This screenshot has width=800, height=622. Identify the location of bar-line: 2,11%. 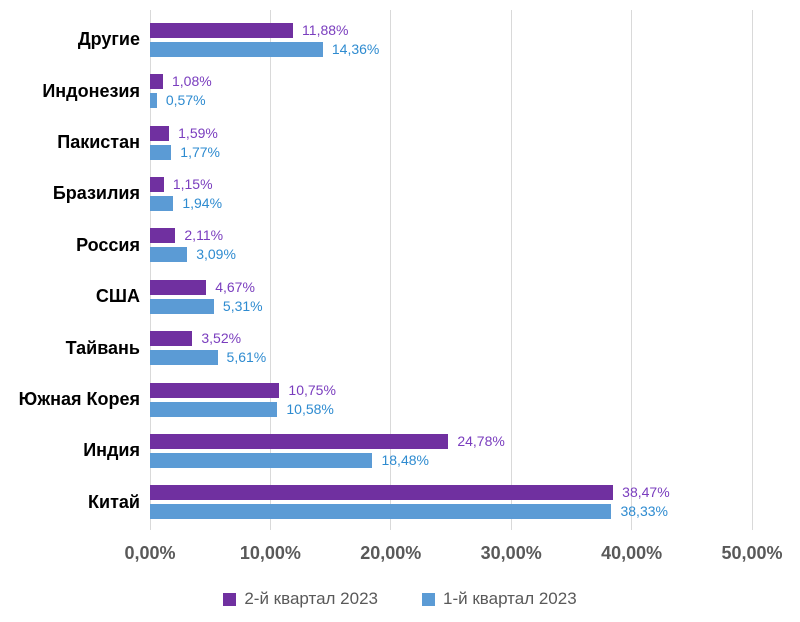
(451, 235).